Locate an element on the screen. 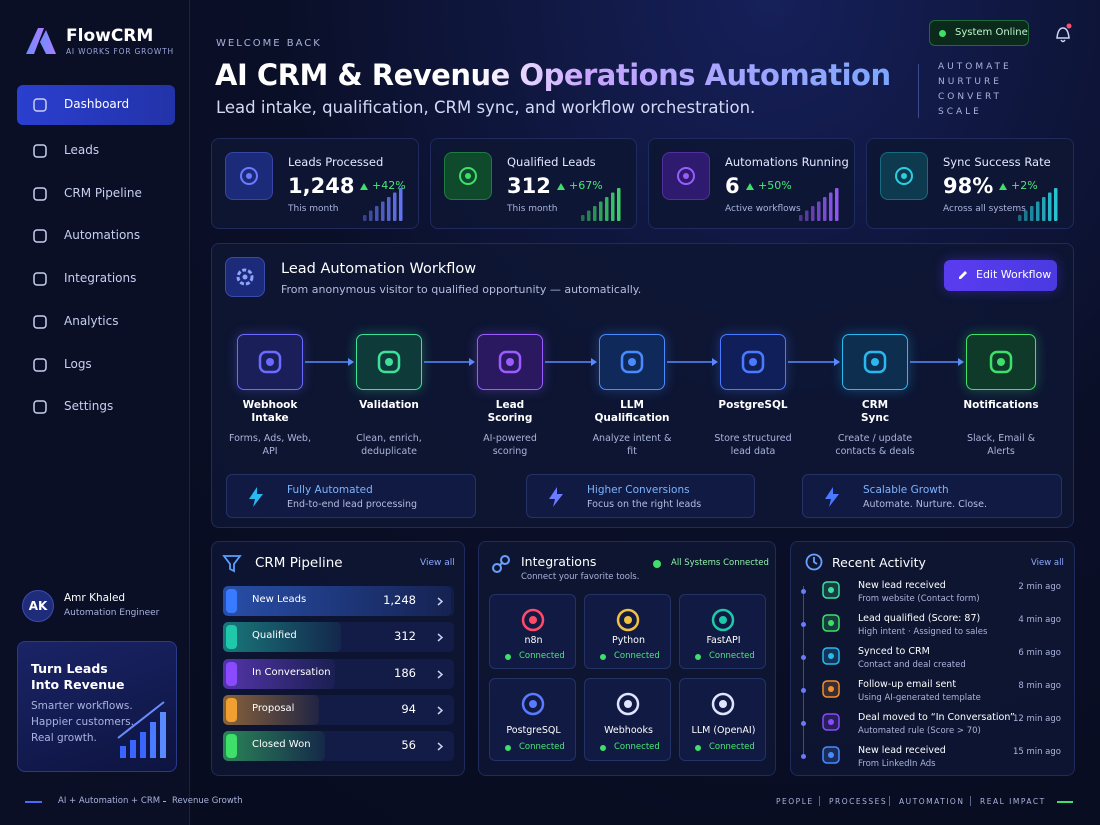 The image size is (1100, 825). stat-card: Automations Running 6 +50% Active workflows is located at coordinates (751, 183).